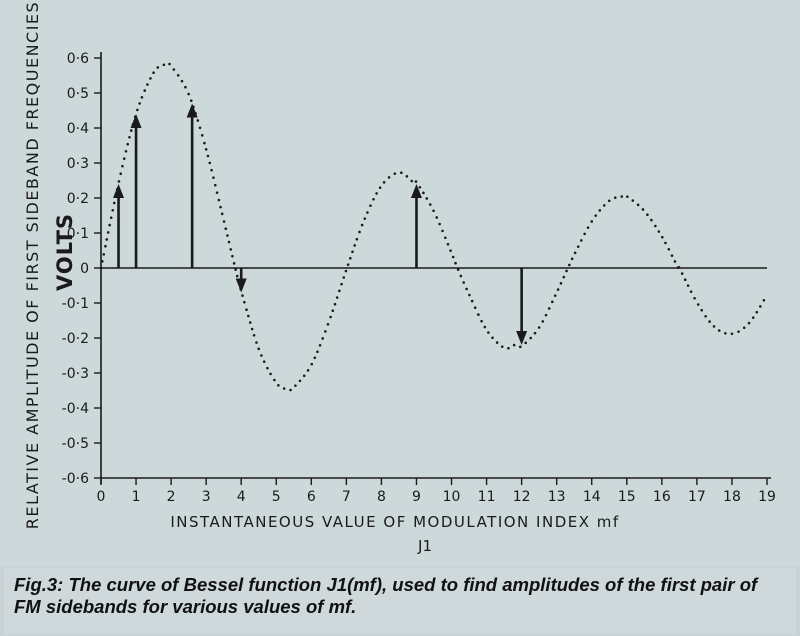 This screenshot has width=800, height=636. Describe the element at coordinates (75, 339) in the screenshot. I see `y-tick-label: -0·2` at that location.